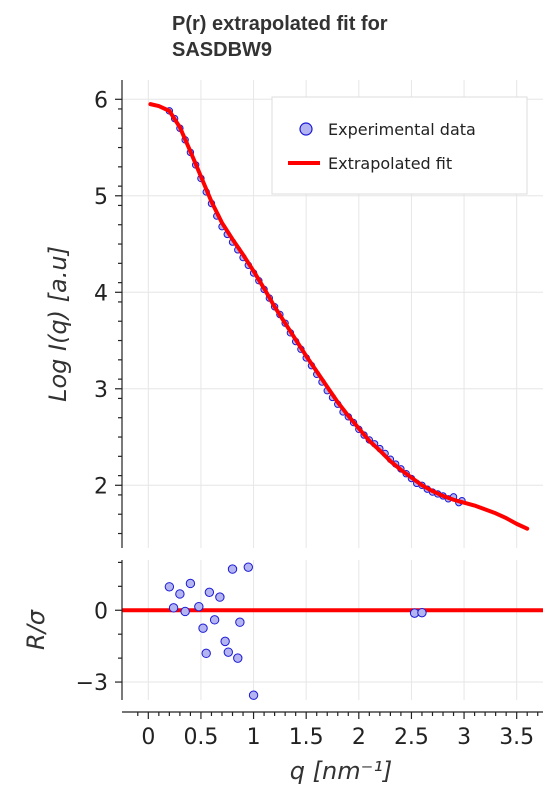  What do you see at coordinates (101, 100) in the screenshot?
I see `main-y-tick-label: 6` at bounding box center [101, 100].